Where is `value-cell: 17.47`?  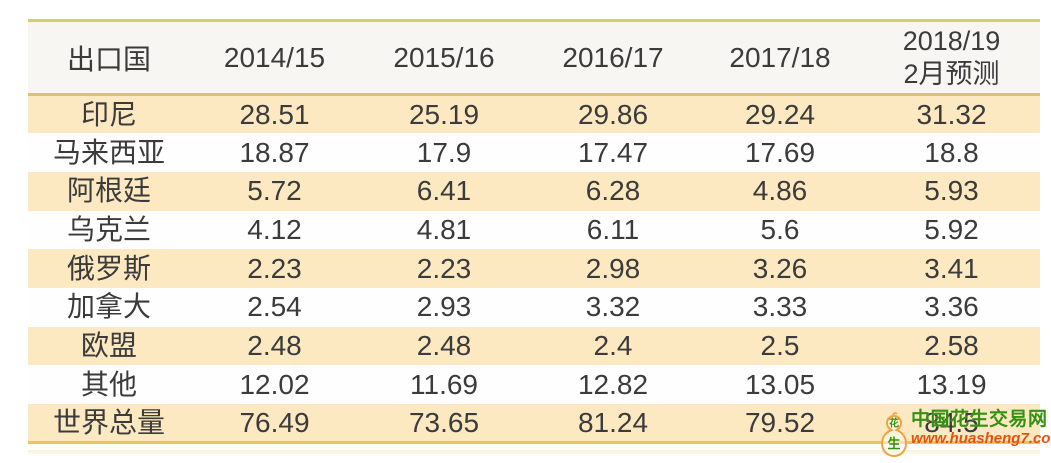 value-cell: 17.47 is located at coordinates (613, 152).